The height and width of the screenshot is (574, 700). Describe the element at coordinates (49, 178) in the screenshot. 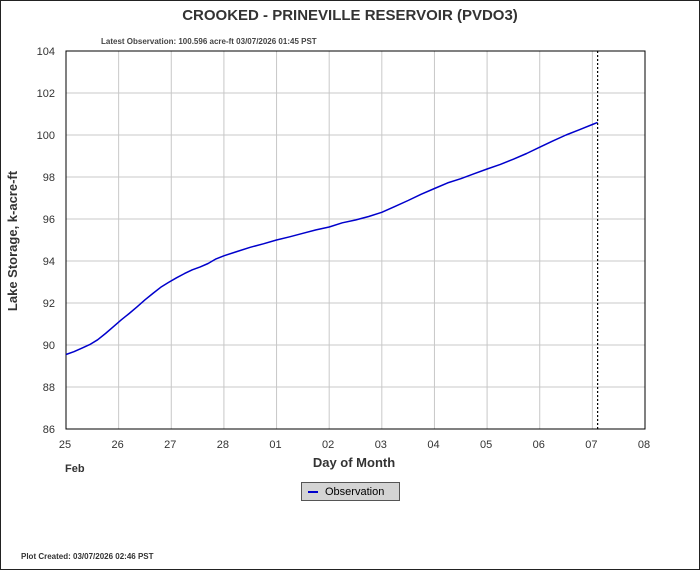

I see `y-tick-label: 98` at that location.